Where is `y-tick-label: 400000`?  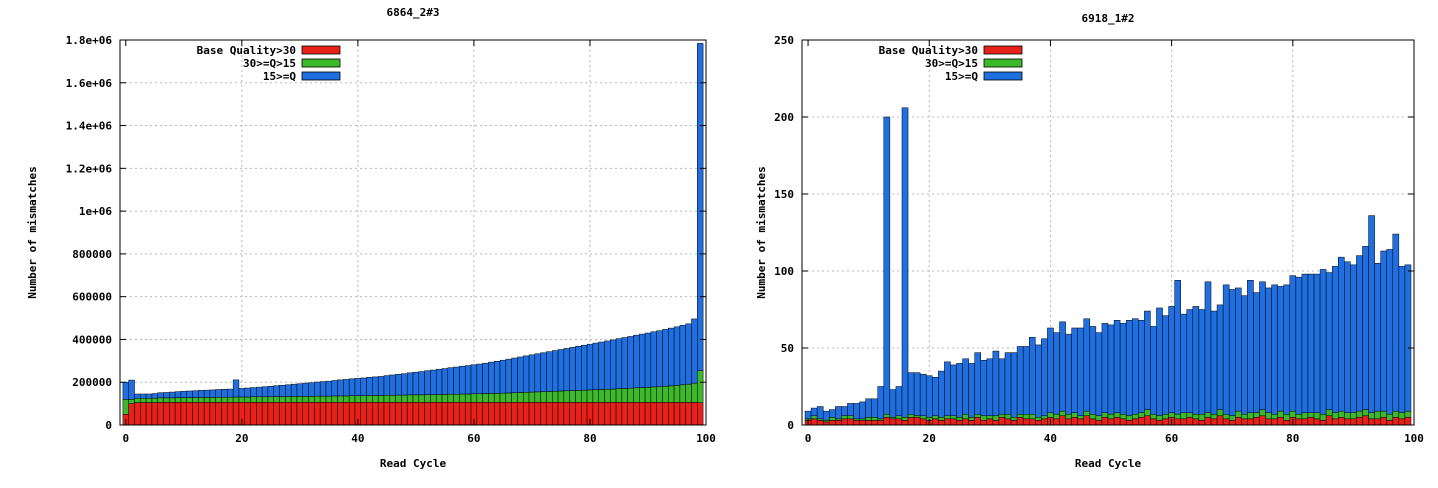
y-tick-label: 400000 is located at coordinates (92, 339).